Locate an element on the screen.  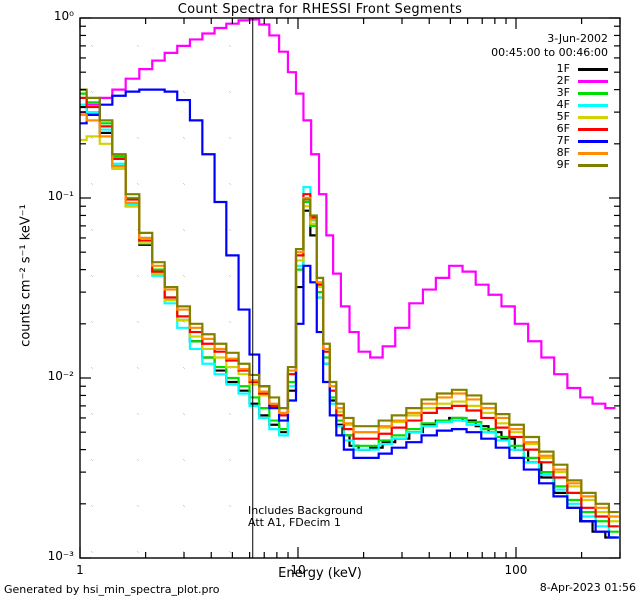
x-tick-label: 10 is located at coordinates (298, 570).